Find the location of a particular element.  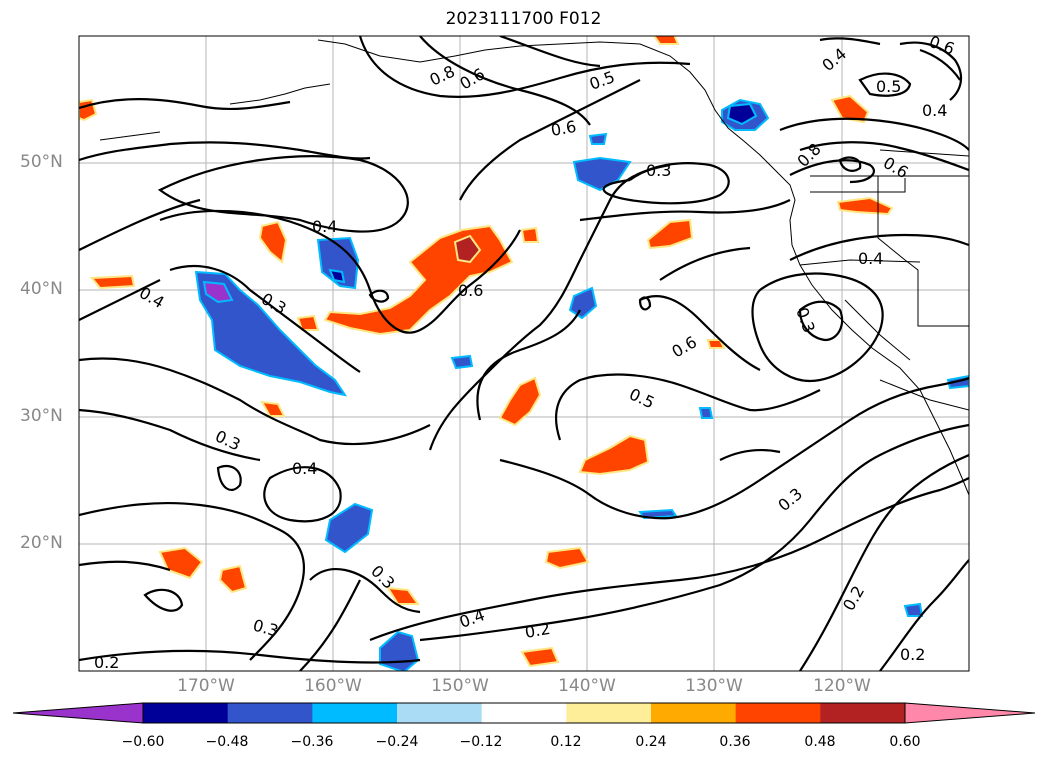

colorbar-tick: 0.60 is located at coordinates (905, 742).